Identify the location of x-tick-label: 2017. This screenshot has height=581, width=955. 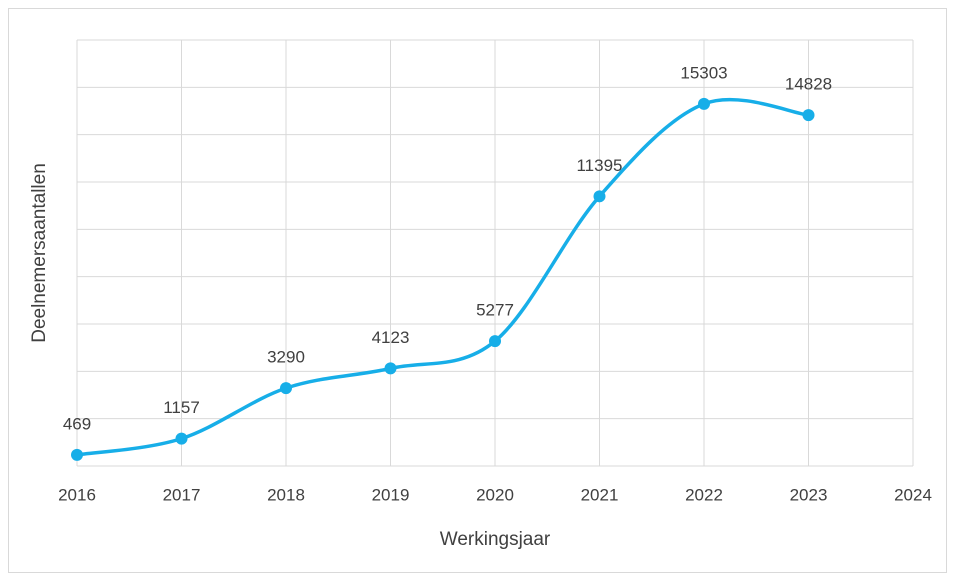
(182, 494).